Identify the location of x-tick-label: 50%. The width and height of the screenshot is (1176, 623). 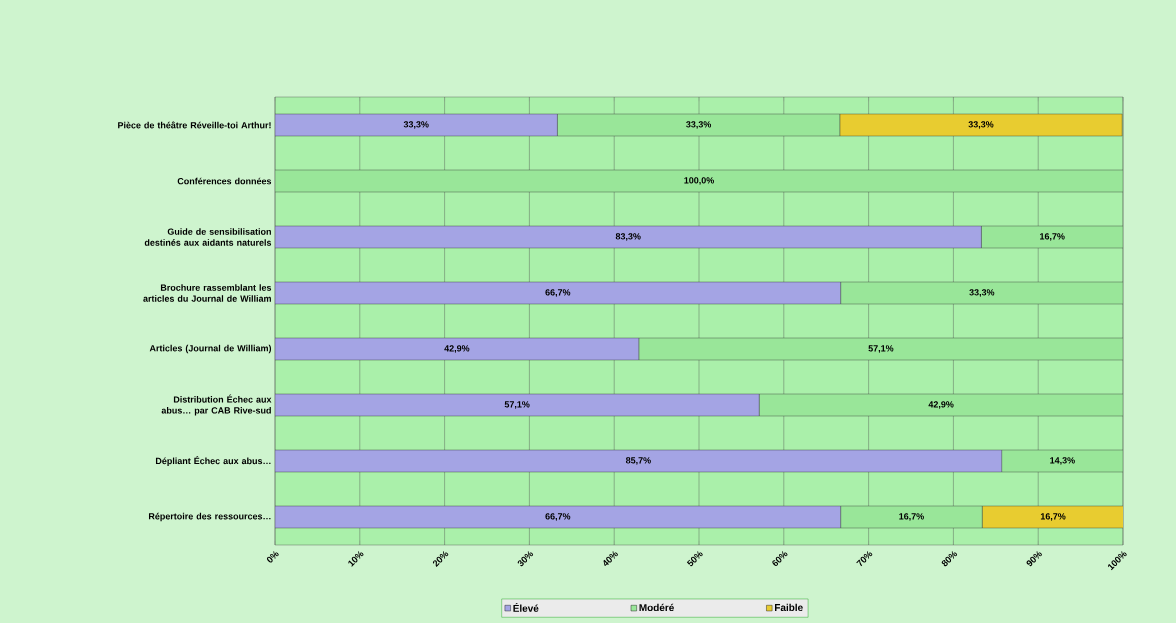
(694, 559).